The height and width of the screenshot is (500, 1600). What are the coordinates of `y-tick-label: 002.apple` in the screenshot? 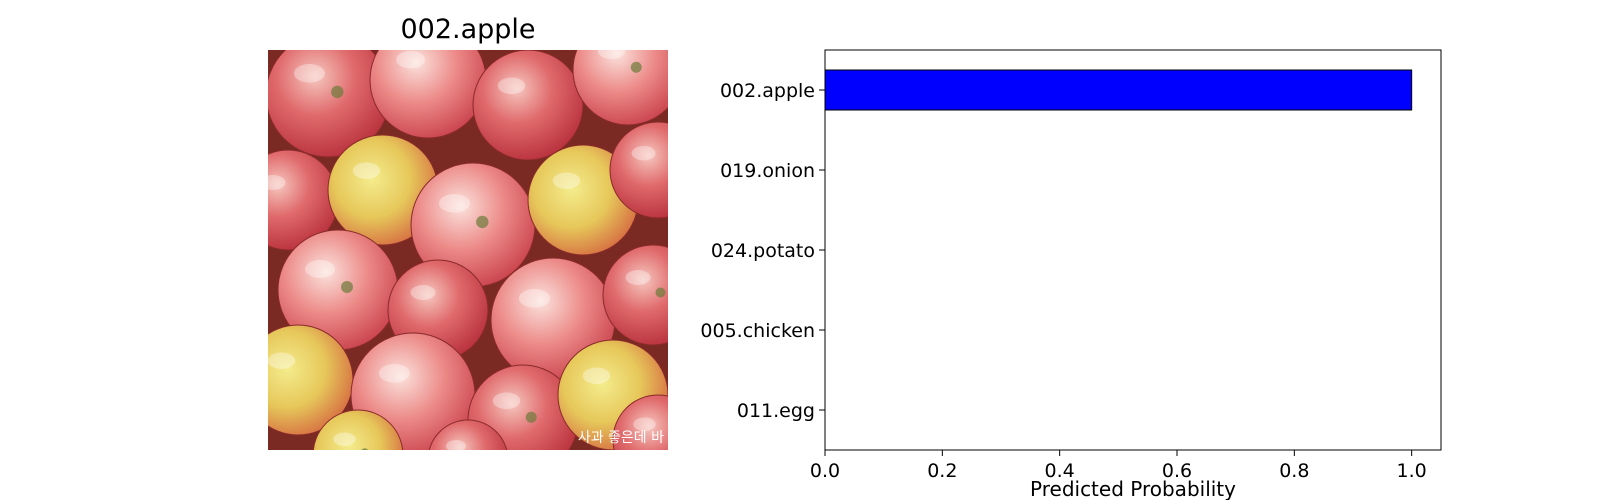 It's located at (767, 91).